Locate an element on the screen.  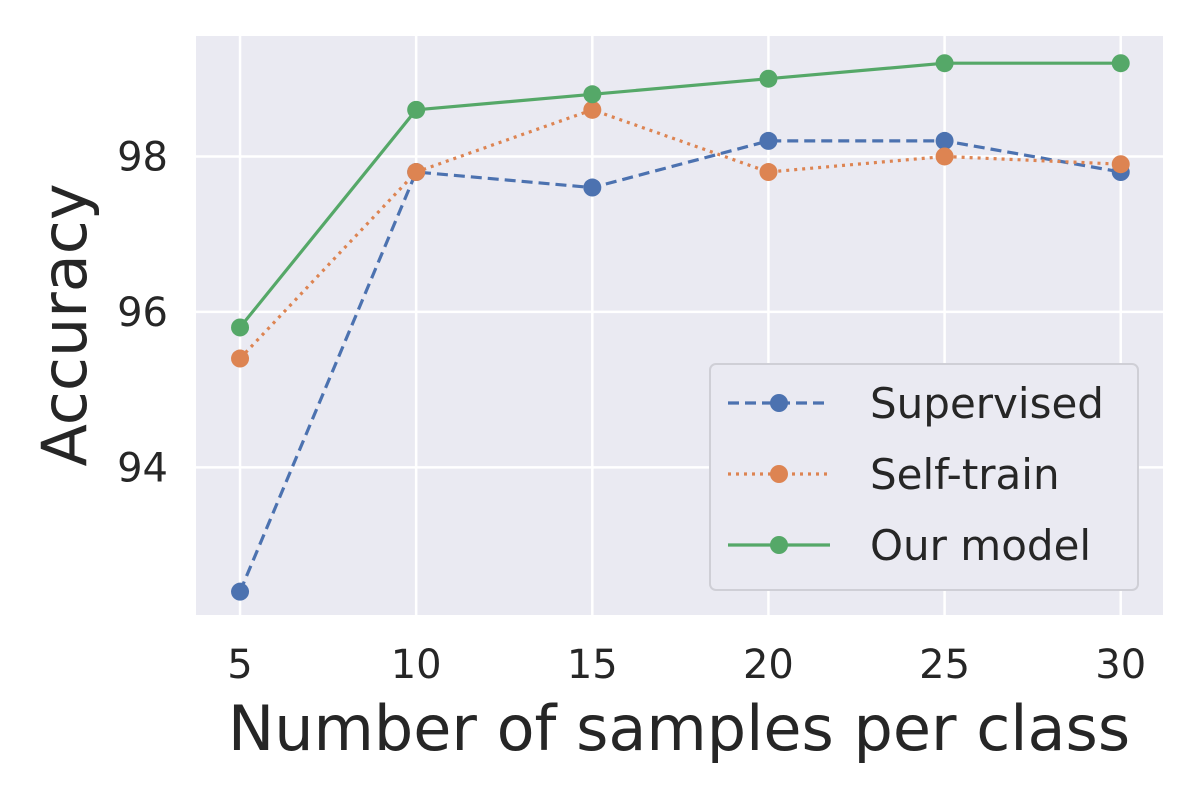
legend-items: Supervised Self-train Our model is located at coordinates (916, 474).